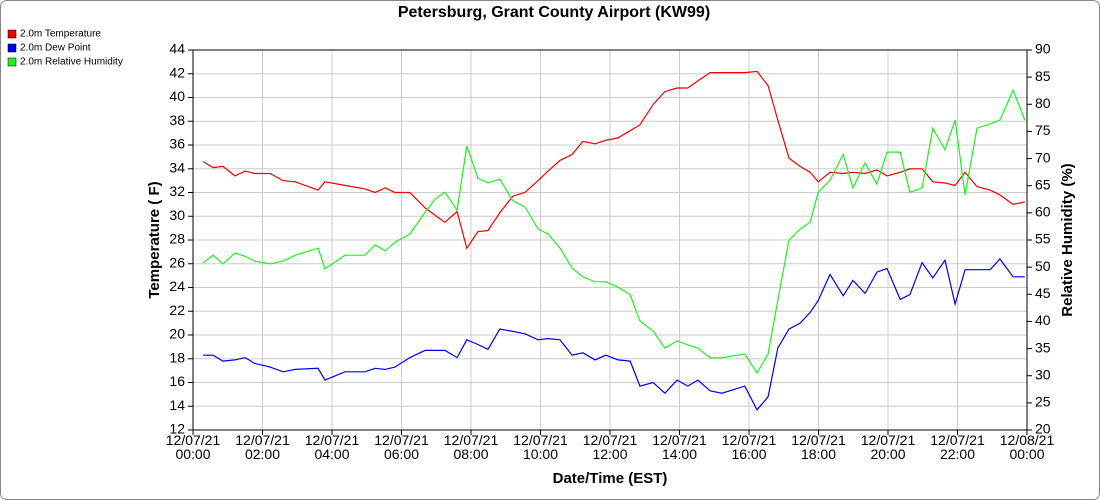  What do you see at coordinates (177, 167) in the screenshot?
I see `y-tick-label: 34` at bounding box center [177, 167].